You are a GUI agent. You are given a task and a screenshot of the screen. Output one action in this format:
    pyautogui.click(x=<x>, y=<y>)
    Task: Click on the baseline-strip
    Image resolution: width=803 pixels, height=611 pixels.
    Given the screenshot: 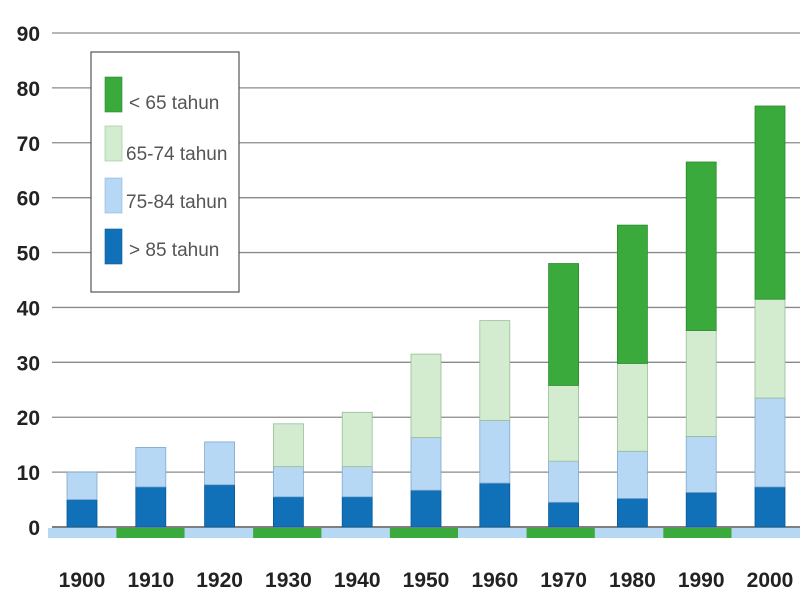 What is the action you would take?
    pyautogui.click(x=424, y=533)
    